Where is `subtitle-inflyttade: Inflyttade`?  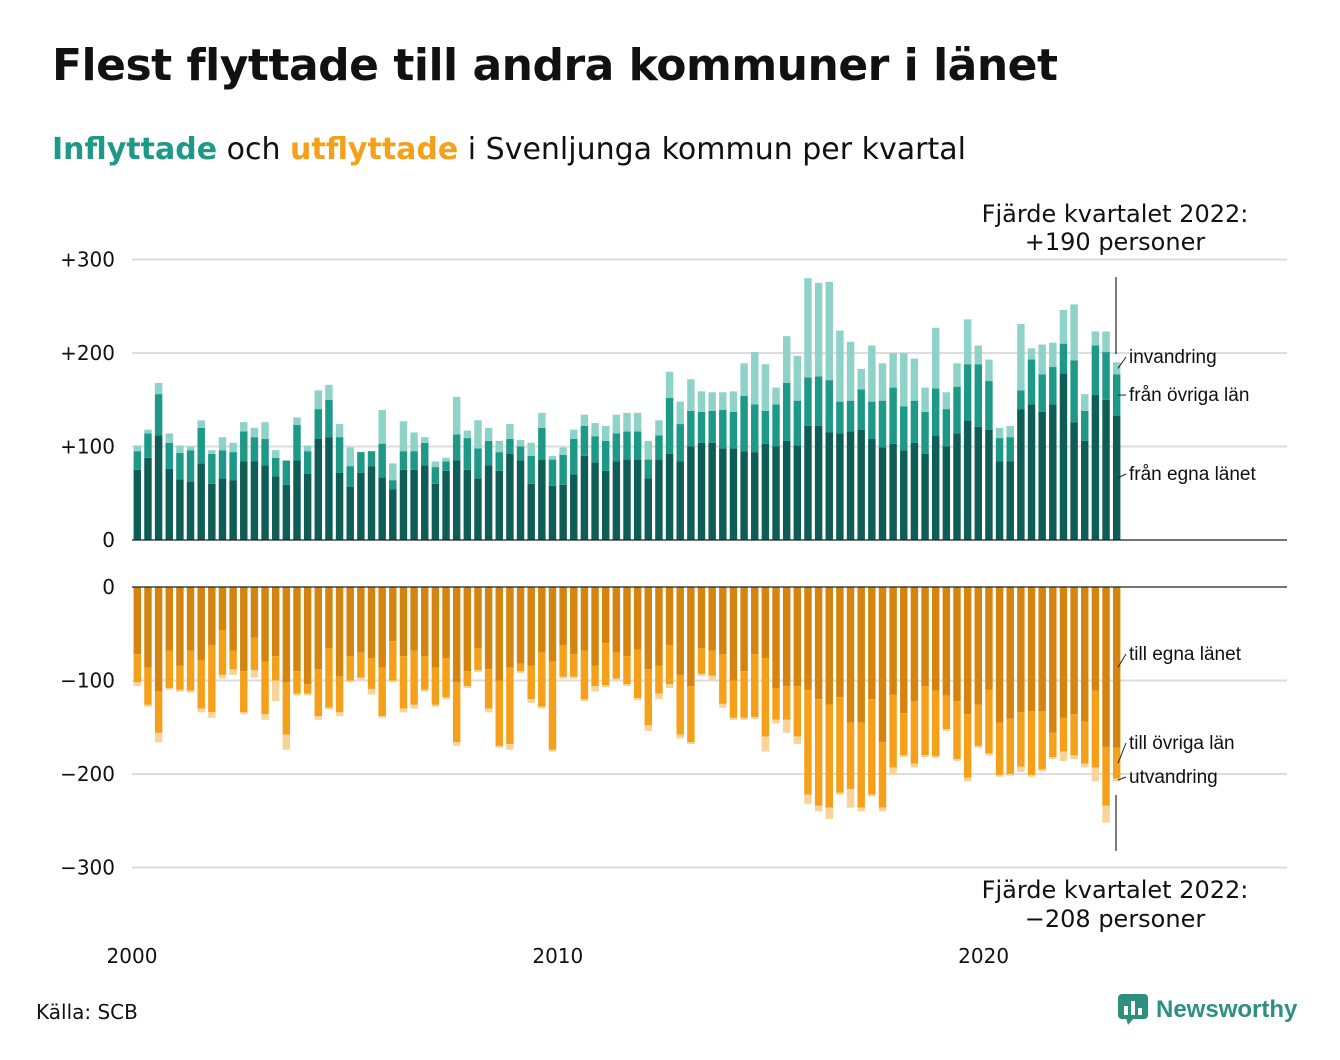
subtitle-inflyttade: Inflyttade is located at coordinates (135, 149).